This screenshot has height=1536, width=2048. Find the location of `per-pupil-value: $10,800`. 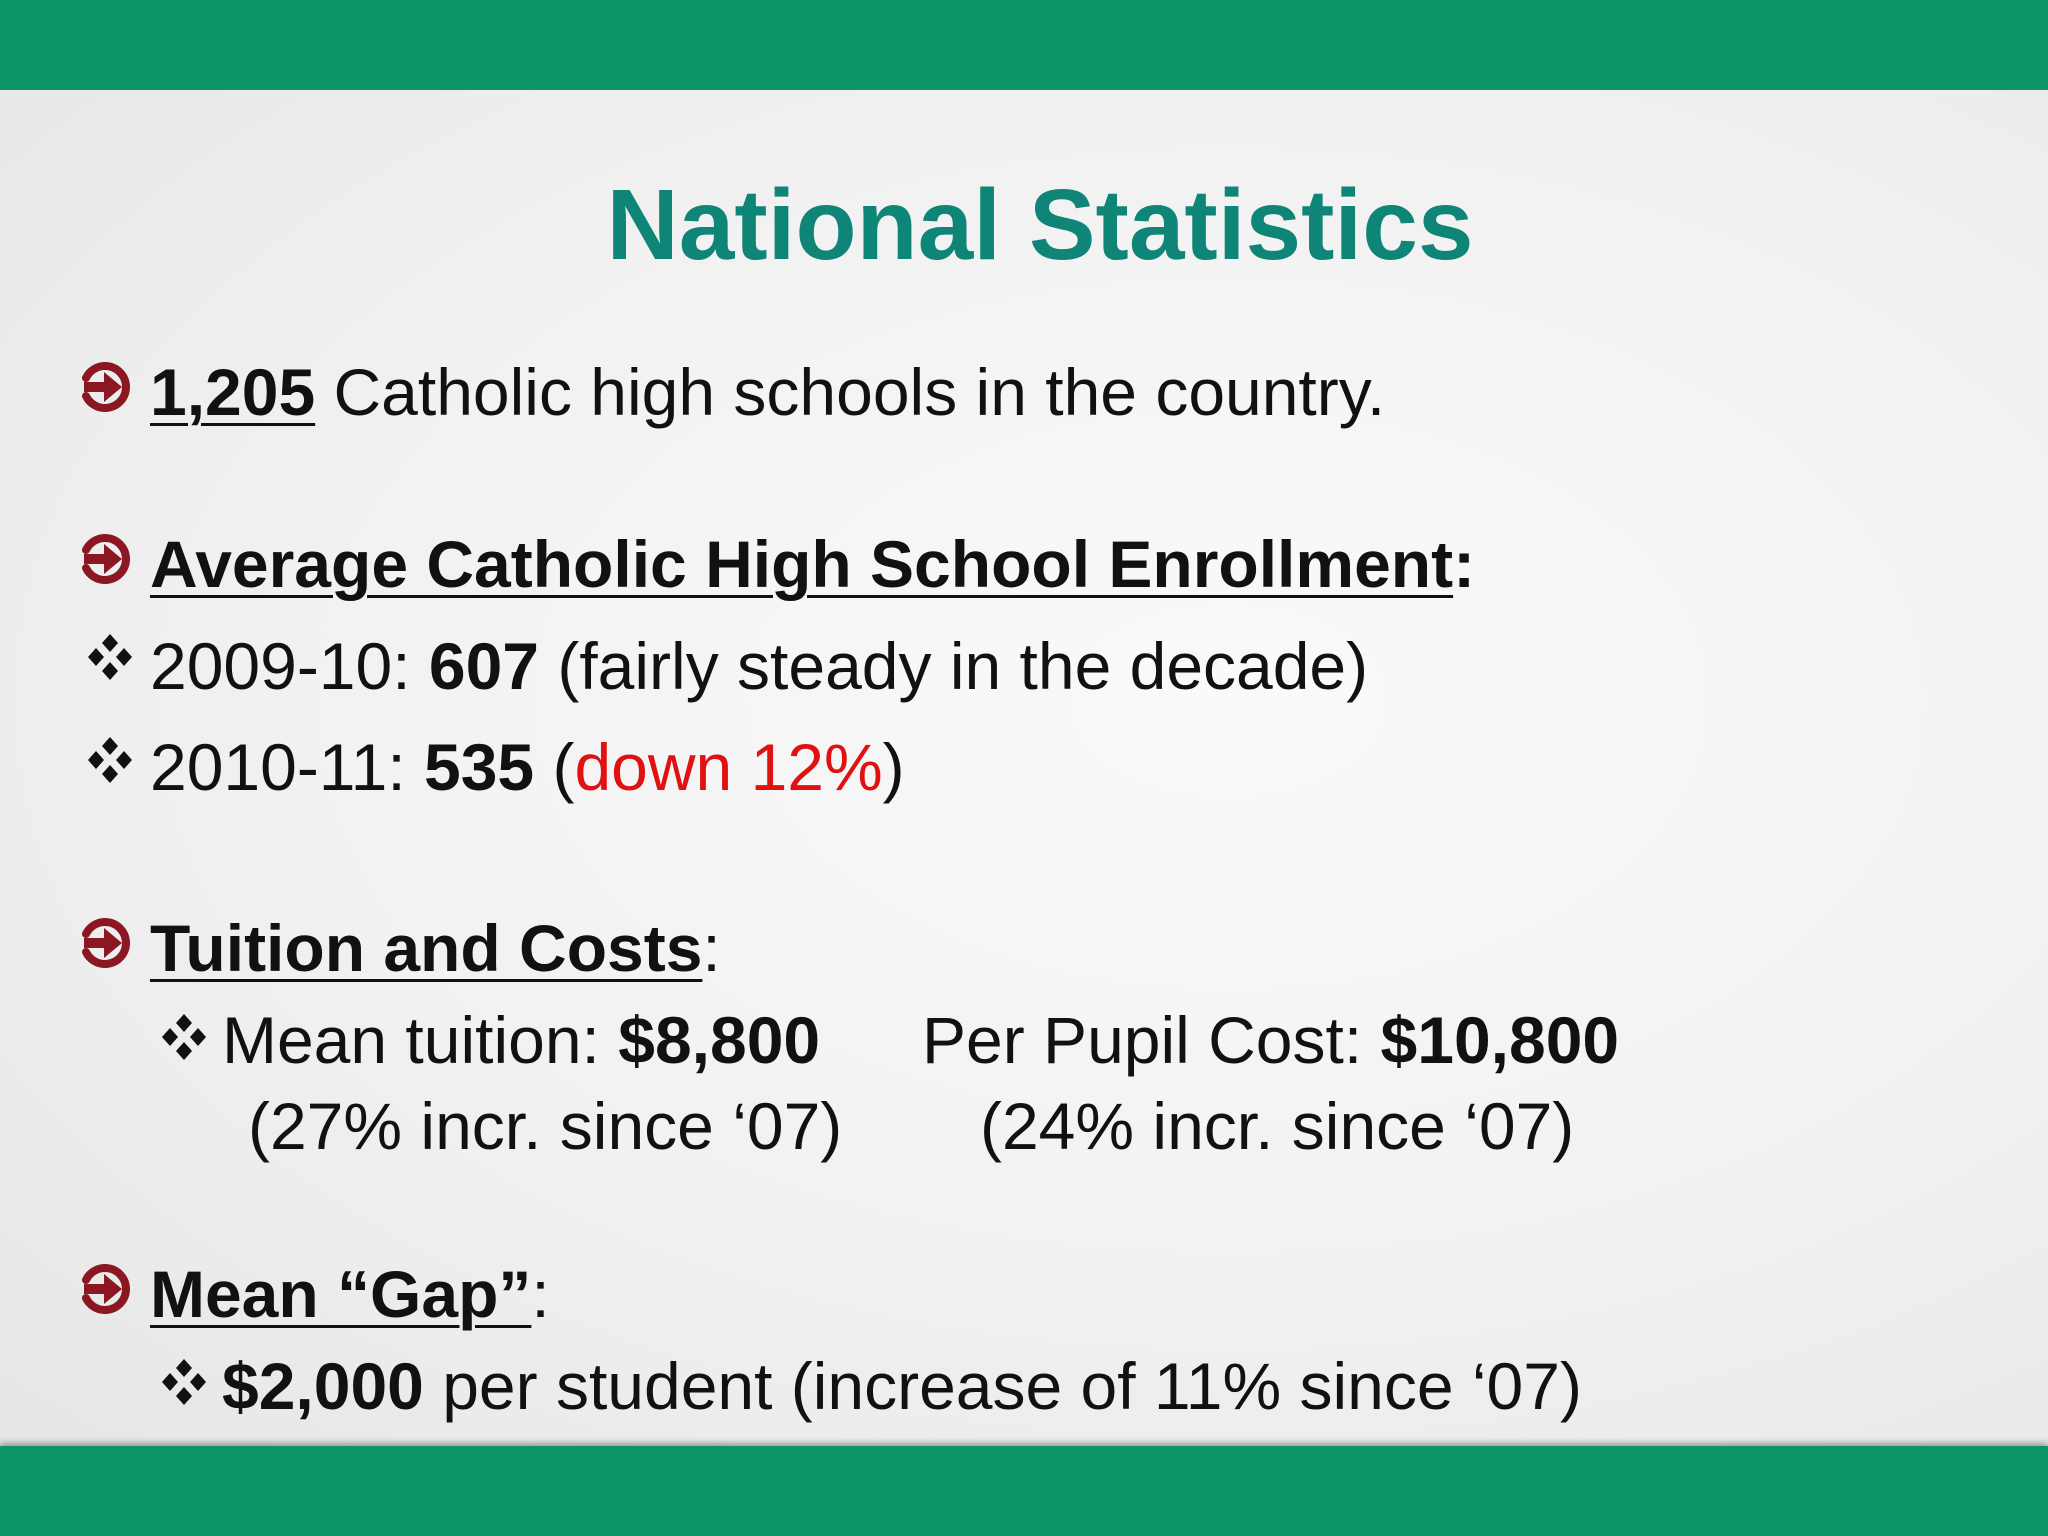

per-pupil-value: $10,800 is located at coordinates (1500, 1040).